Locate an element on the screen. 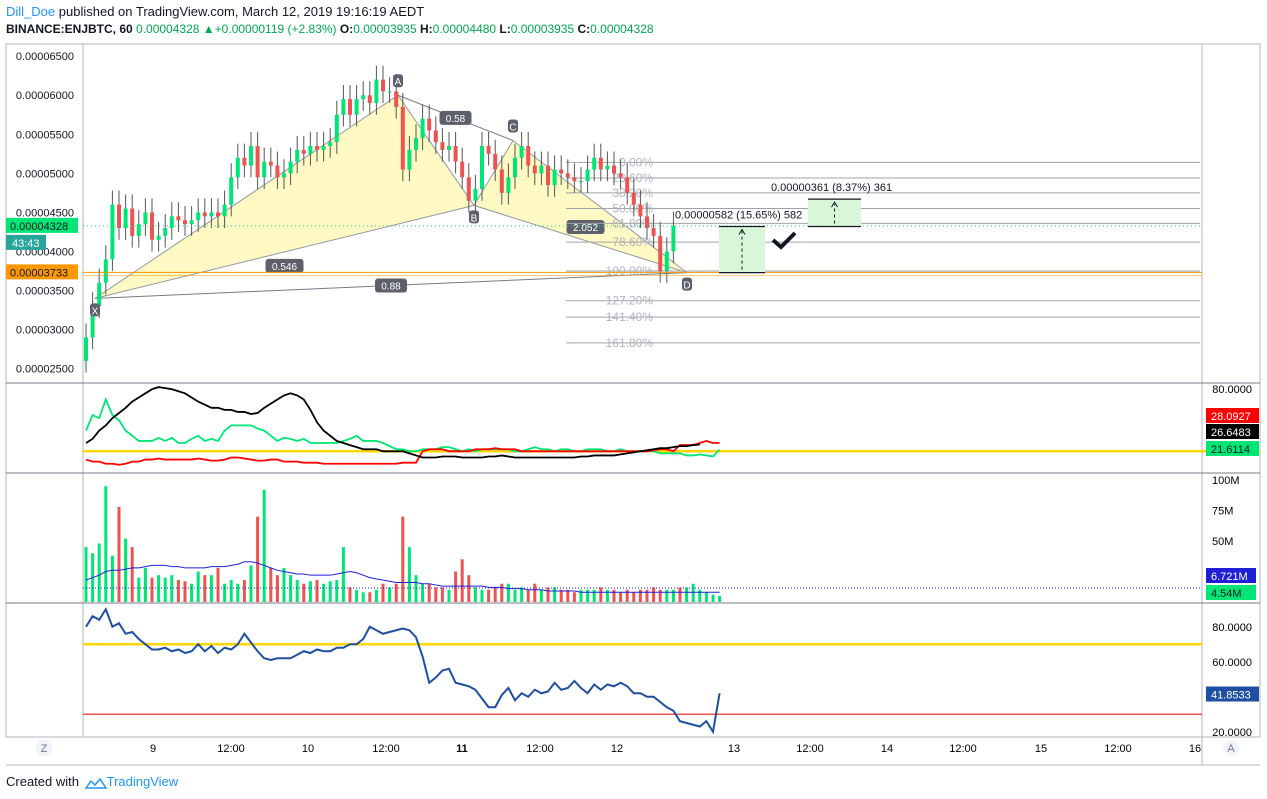  price-axis-tick: 0.00003500 is located at coordinates (45, 292).